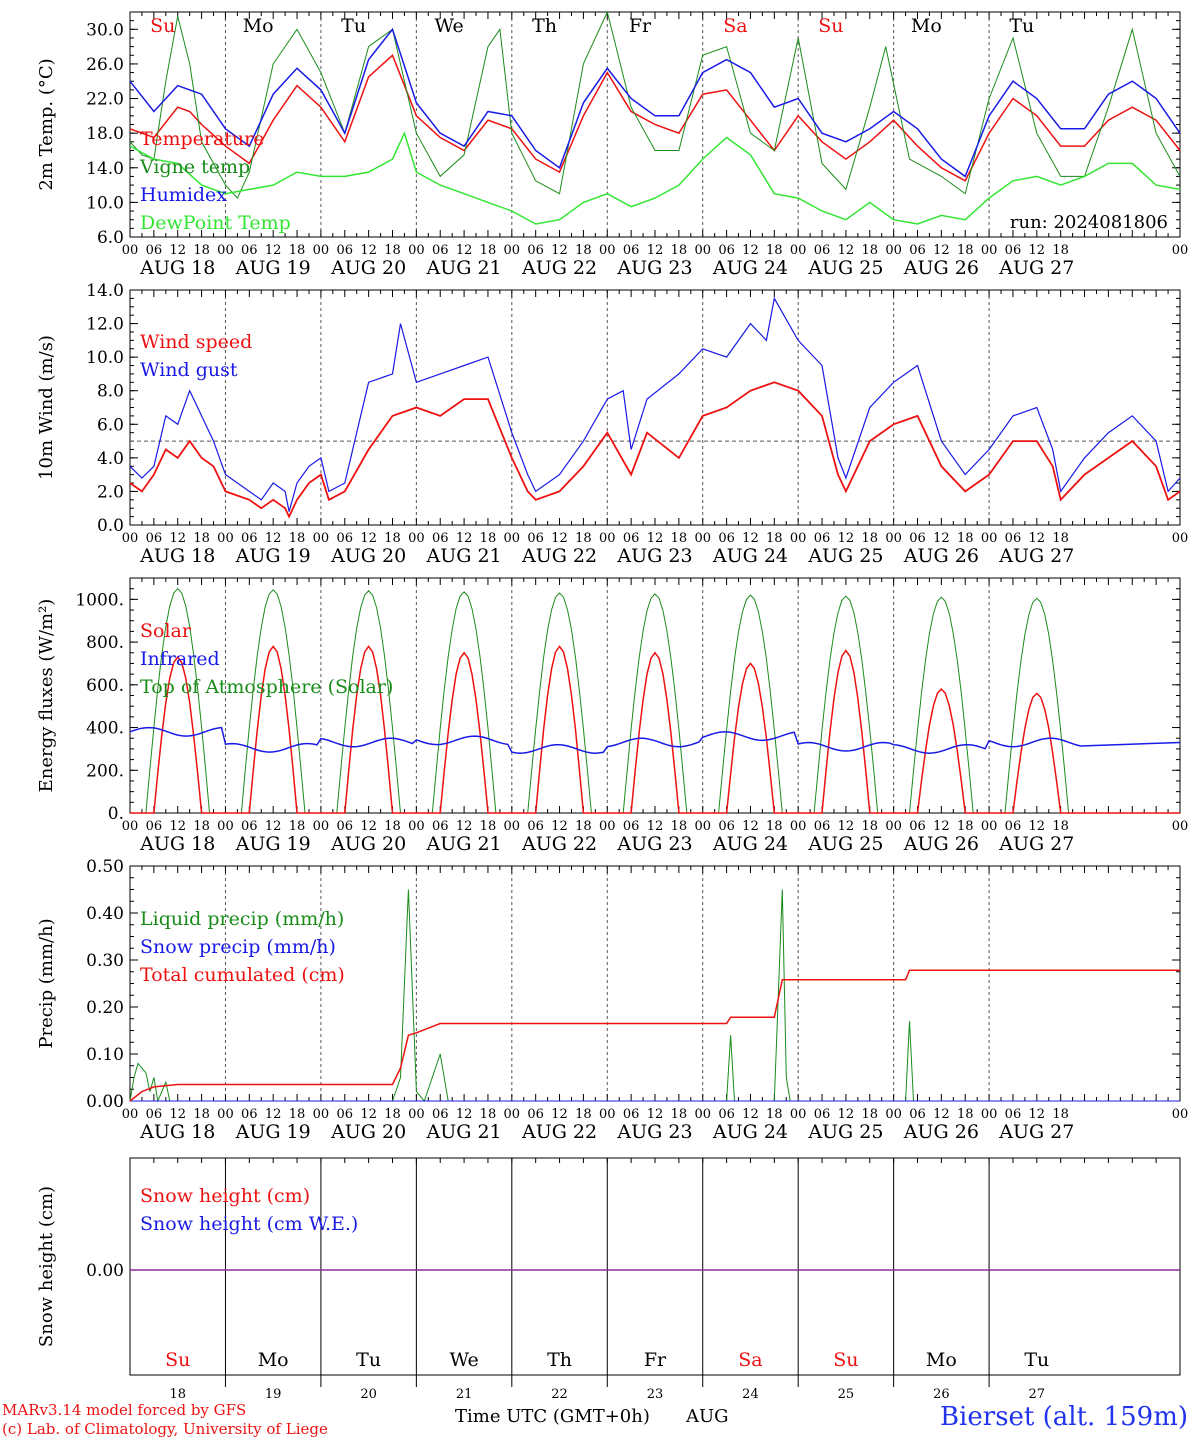  I want to click on series-line-humidex, so click(655, 102).